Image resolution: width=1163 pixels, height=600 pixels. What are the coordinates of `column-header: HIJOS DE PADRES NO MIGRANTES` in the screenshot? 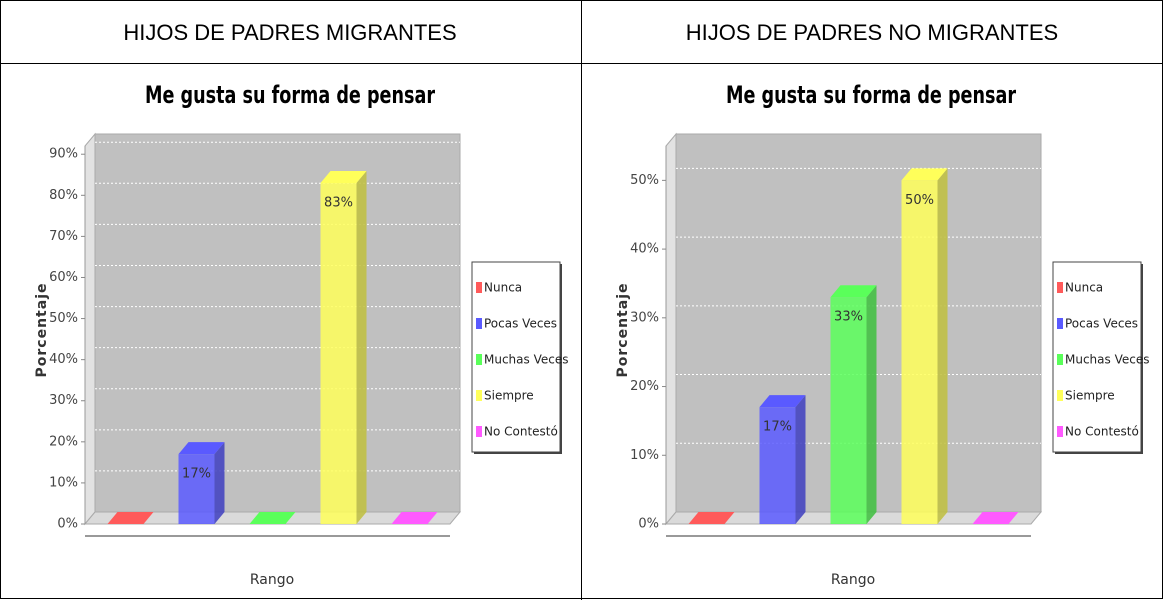 It's located at (872, 32).